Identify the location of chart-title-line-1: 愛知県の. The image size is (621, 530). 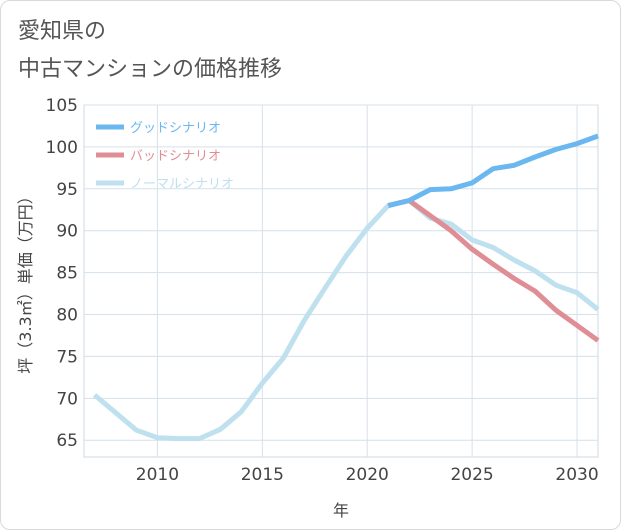
(62, 31).